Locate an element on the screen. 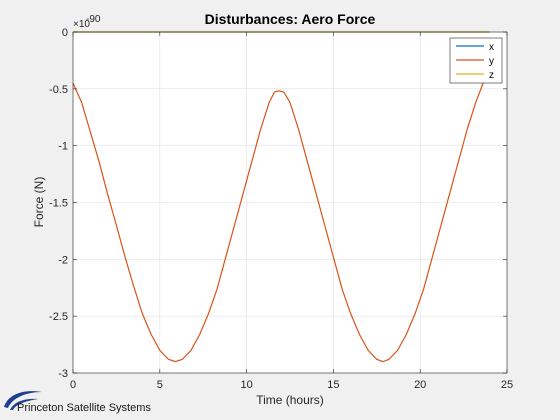  y-tick-label: -1.5 is located at coordinates (58, 204).